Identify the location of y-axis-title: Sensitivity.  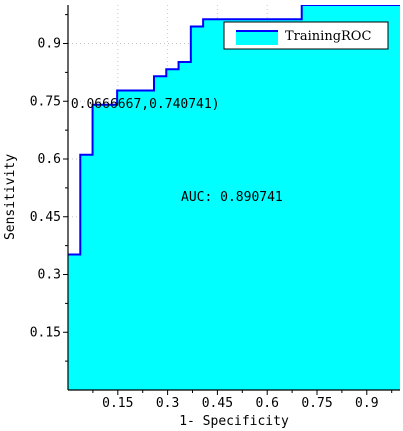
(10, 197).